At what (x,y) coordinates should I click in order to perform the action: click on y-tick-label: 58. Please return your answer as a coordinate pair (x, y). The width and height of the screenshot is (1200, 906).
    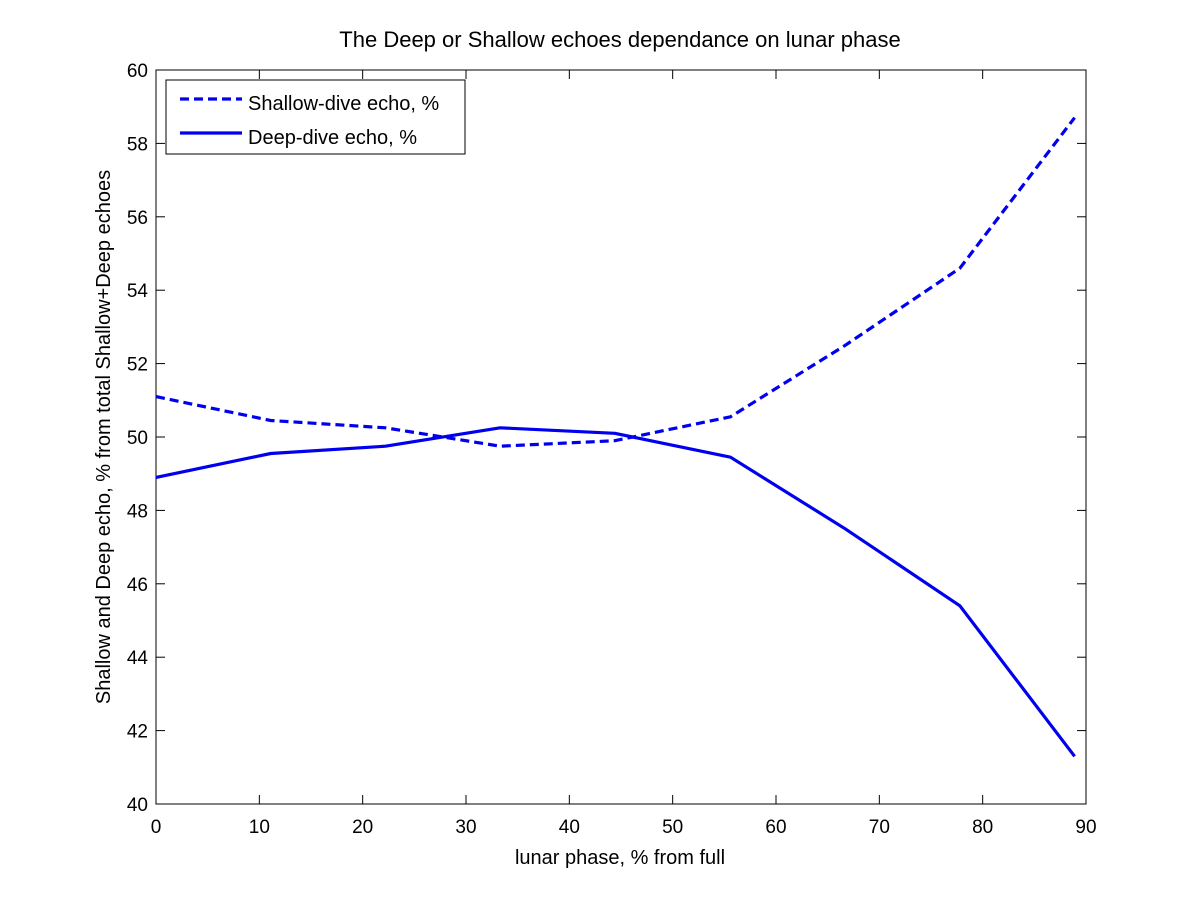
    Looking at the image, I should click on (137, 144).